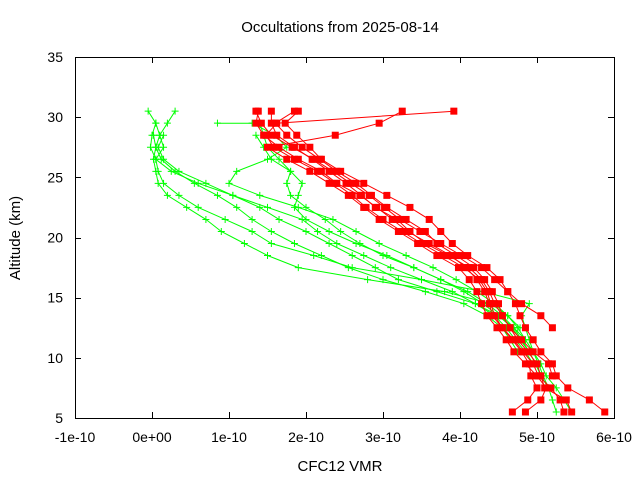 The height and width of the screenshot is (480, 640). What do you see at coordinates (55, 57) in the screenshot?
I see `y-tick-label: 35` at bounding box center [55, 57].